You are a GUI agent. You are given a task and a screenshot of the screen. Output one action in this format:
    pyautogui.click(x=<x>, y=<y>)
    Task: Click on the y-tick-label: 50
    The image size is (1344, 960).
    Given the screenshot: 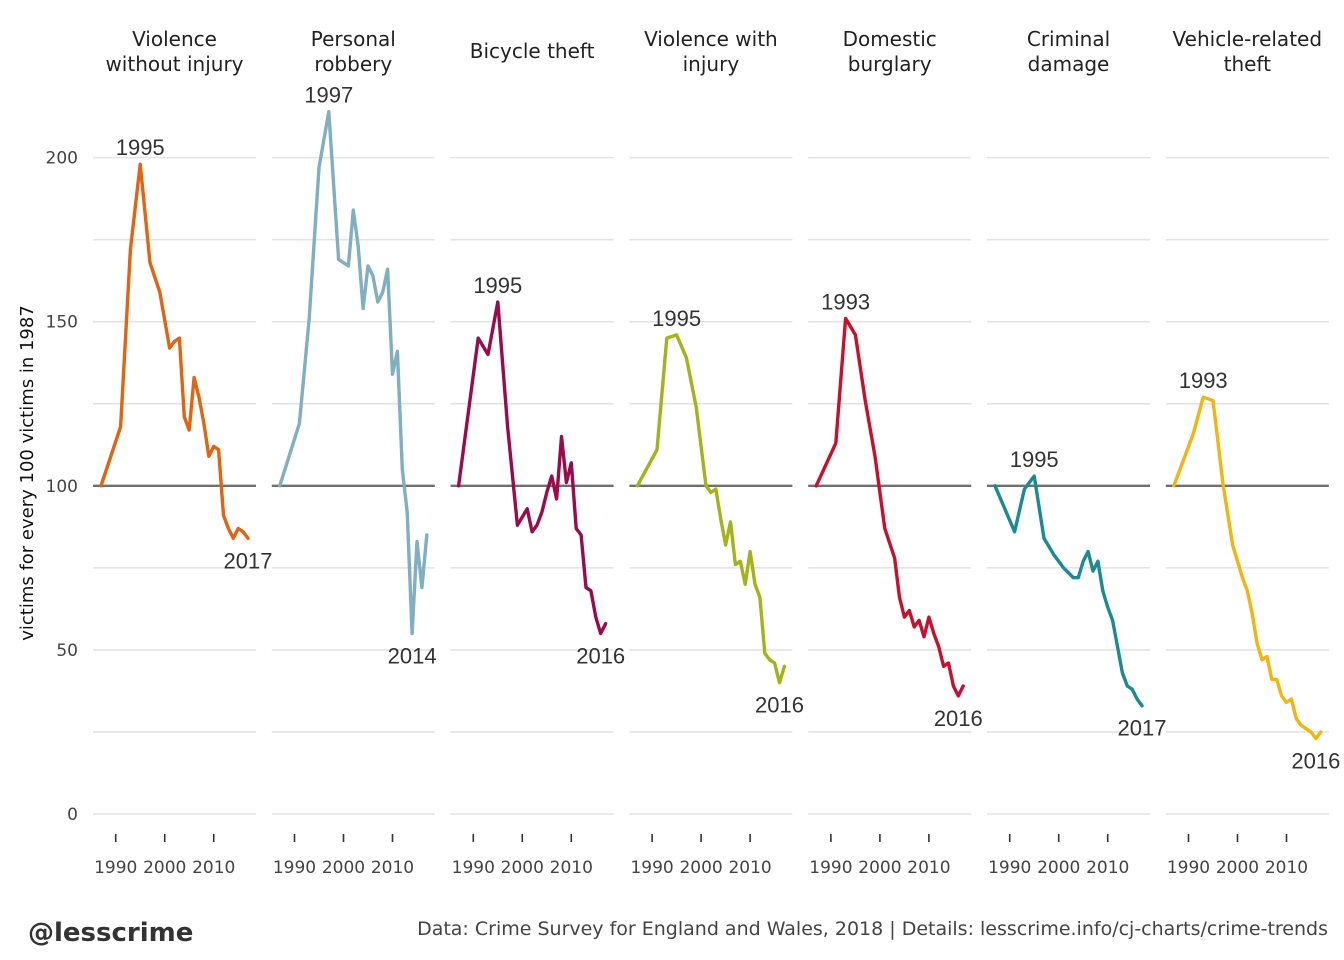 What is the action you would take?
    pyautogui.click(x=67, y=651)
    